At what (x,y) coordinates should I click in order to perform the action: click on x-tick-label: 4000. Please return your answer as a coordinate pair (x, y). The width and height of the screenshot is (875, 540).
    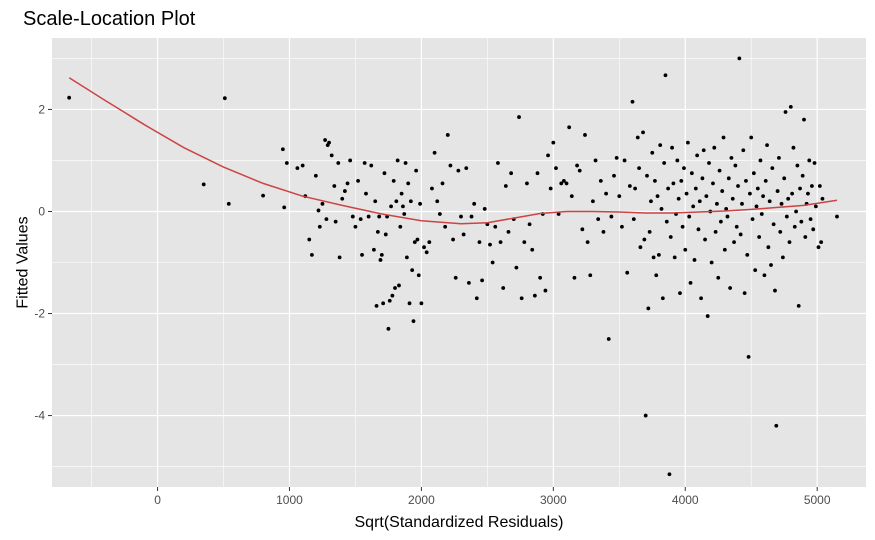
    Looking at the image, I should click on (685, 500).